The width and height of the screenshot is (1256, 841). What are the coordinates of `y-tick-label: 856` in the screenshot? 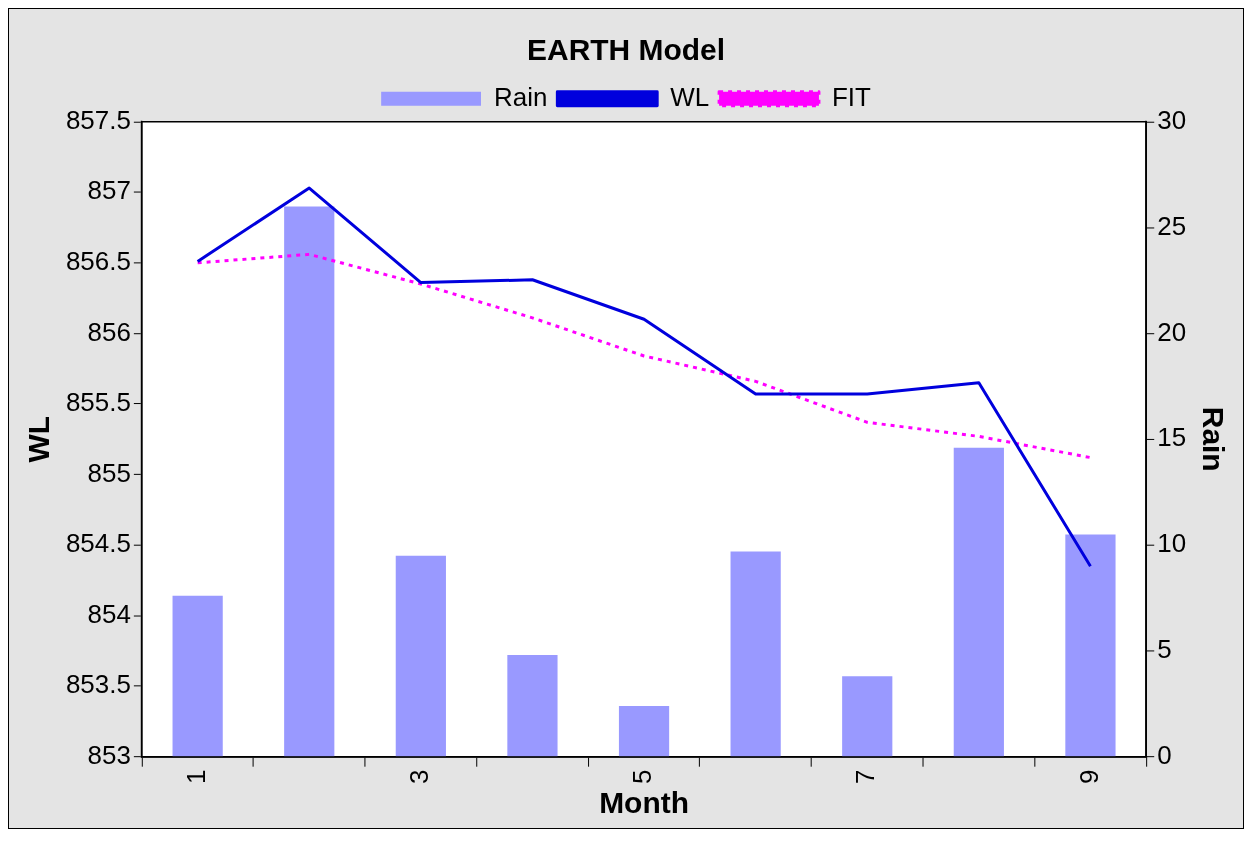 It's located at (109, 331).